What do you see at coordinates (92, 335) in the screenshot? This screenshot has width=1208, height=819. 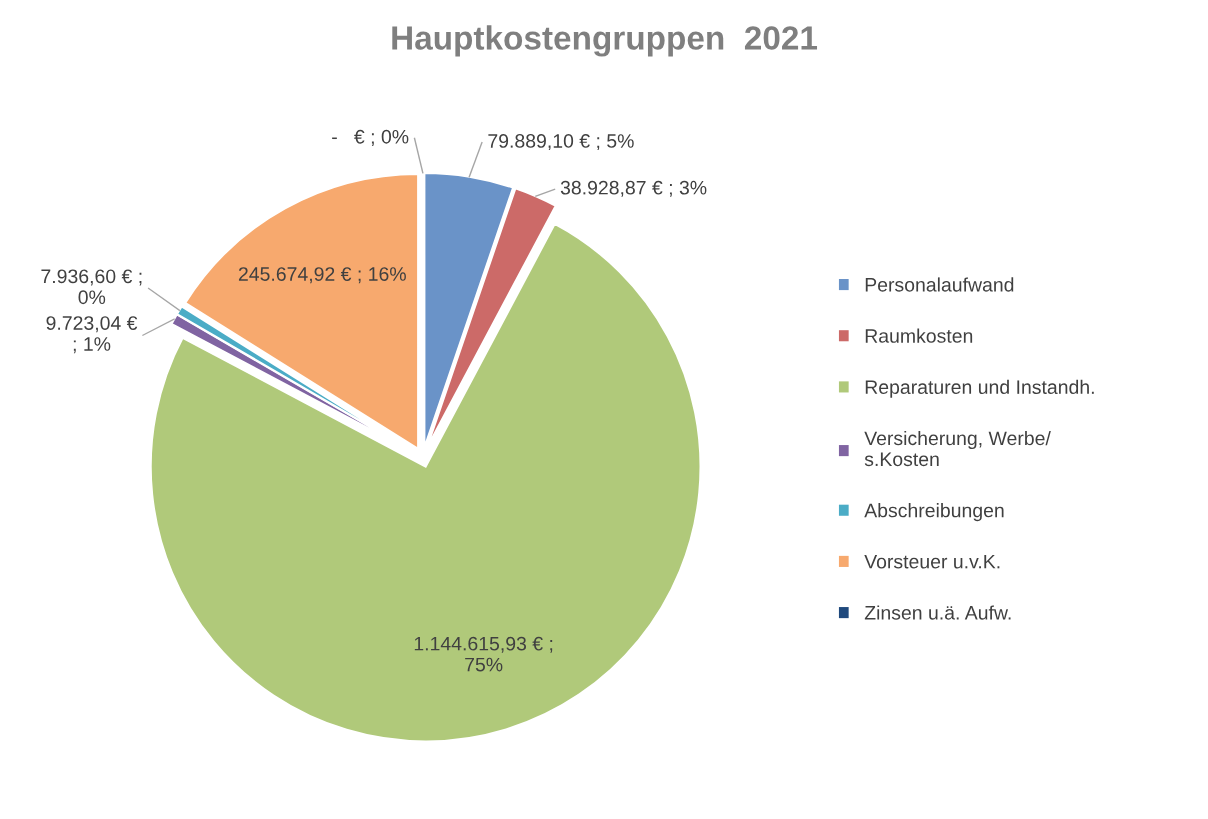 I see `data-label: 9.723,04 € ; 1%` at bounding box center [92, 335].